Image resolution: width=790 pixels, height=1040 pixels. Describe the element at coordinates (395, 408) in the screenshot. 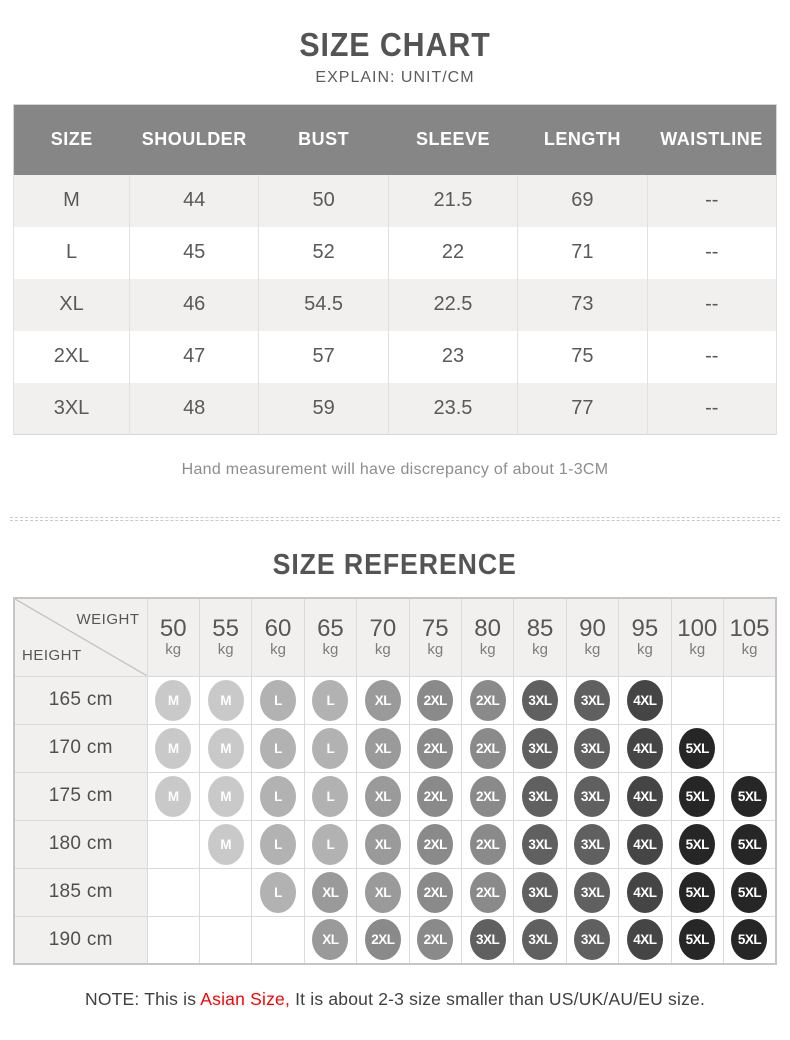

I see `table-row: 3XL 48 59 23.5 77 --` at that location.